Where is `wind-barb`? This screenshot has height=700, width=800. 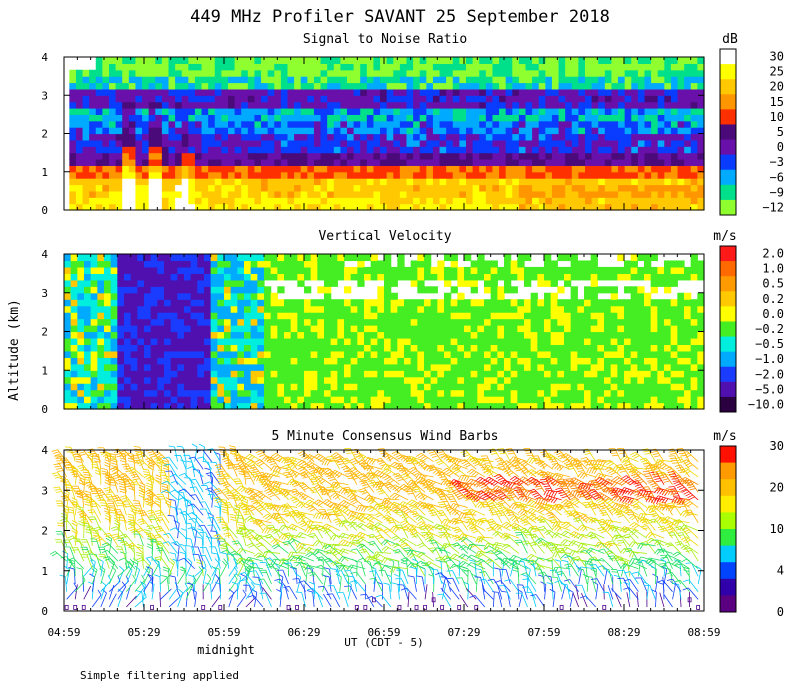 wind-barb is located at coordinates (80, 576).